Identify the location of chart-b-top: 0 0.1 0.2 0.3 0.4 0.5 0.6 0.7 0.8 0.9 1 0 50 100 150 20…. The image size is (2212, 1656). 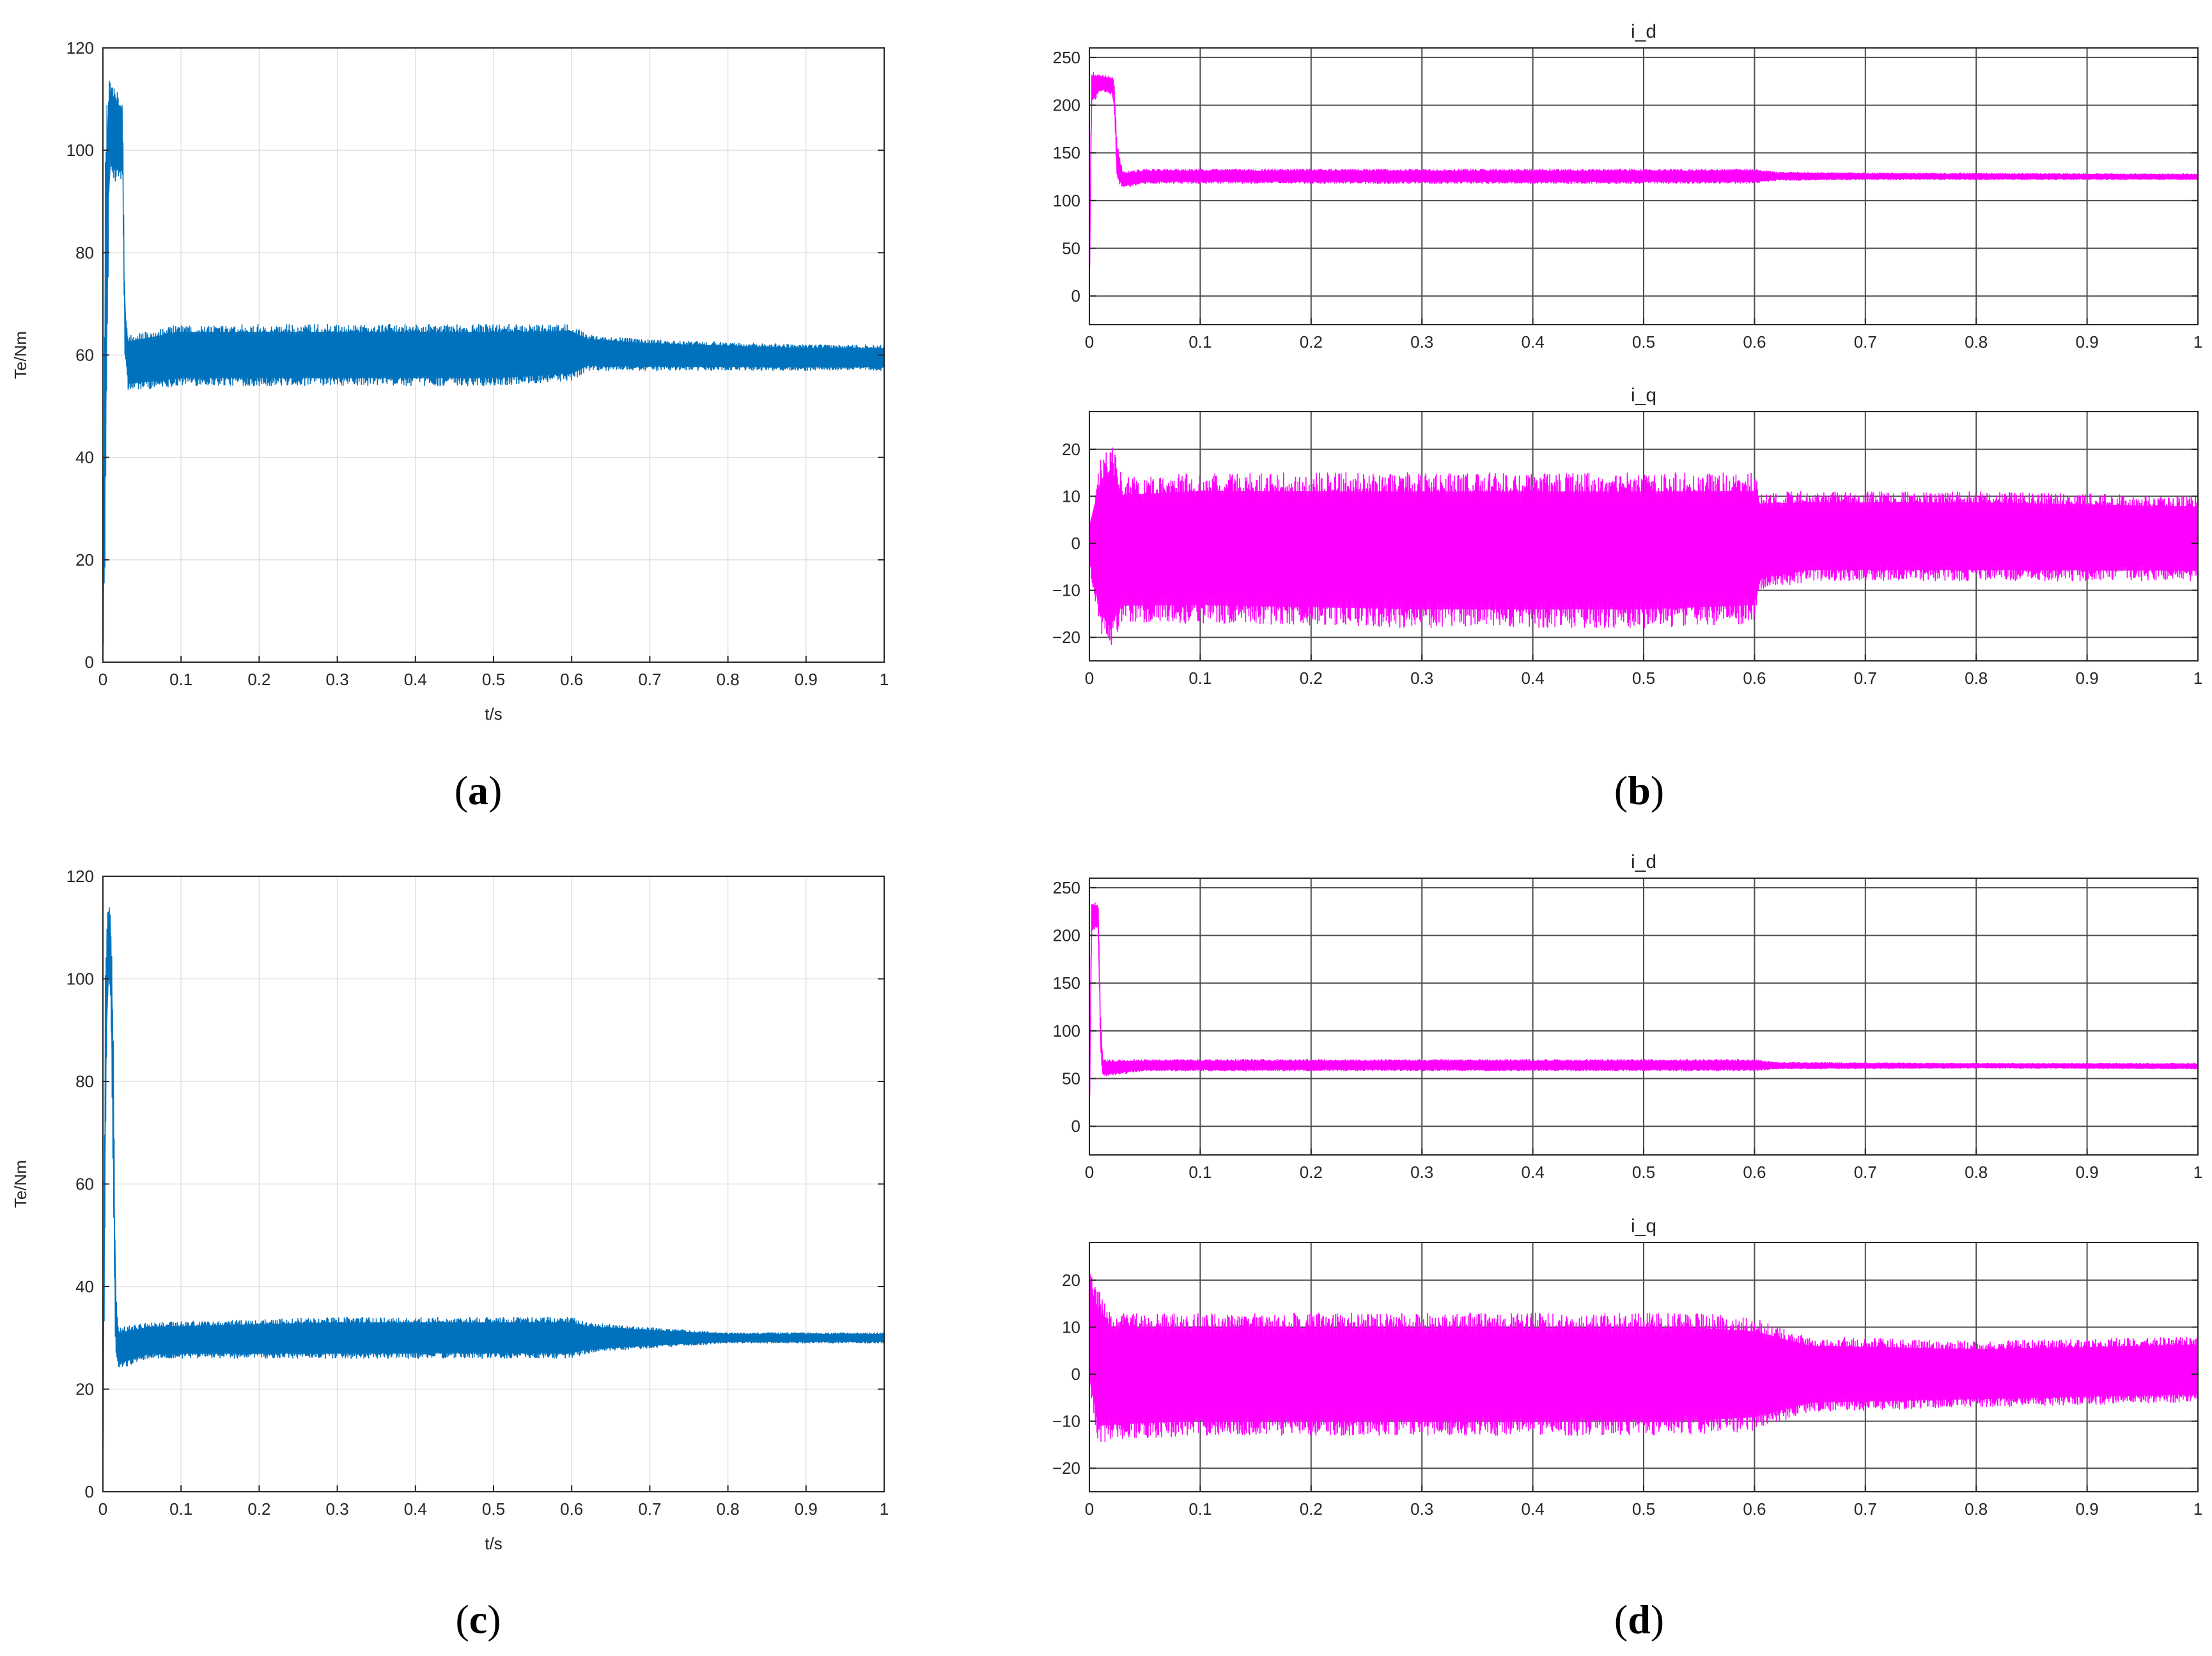
(1628, 186).